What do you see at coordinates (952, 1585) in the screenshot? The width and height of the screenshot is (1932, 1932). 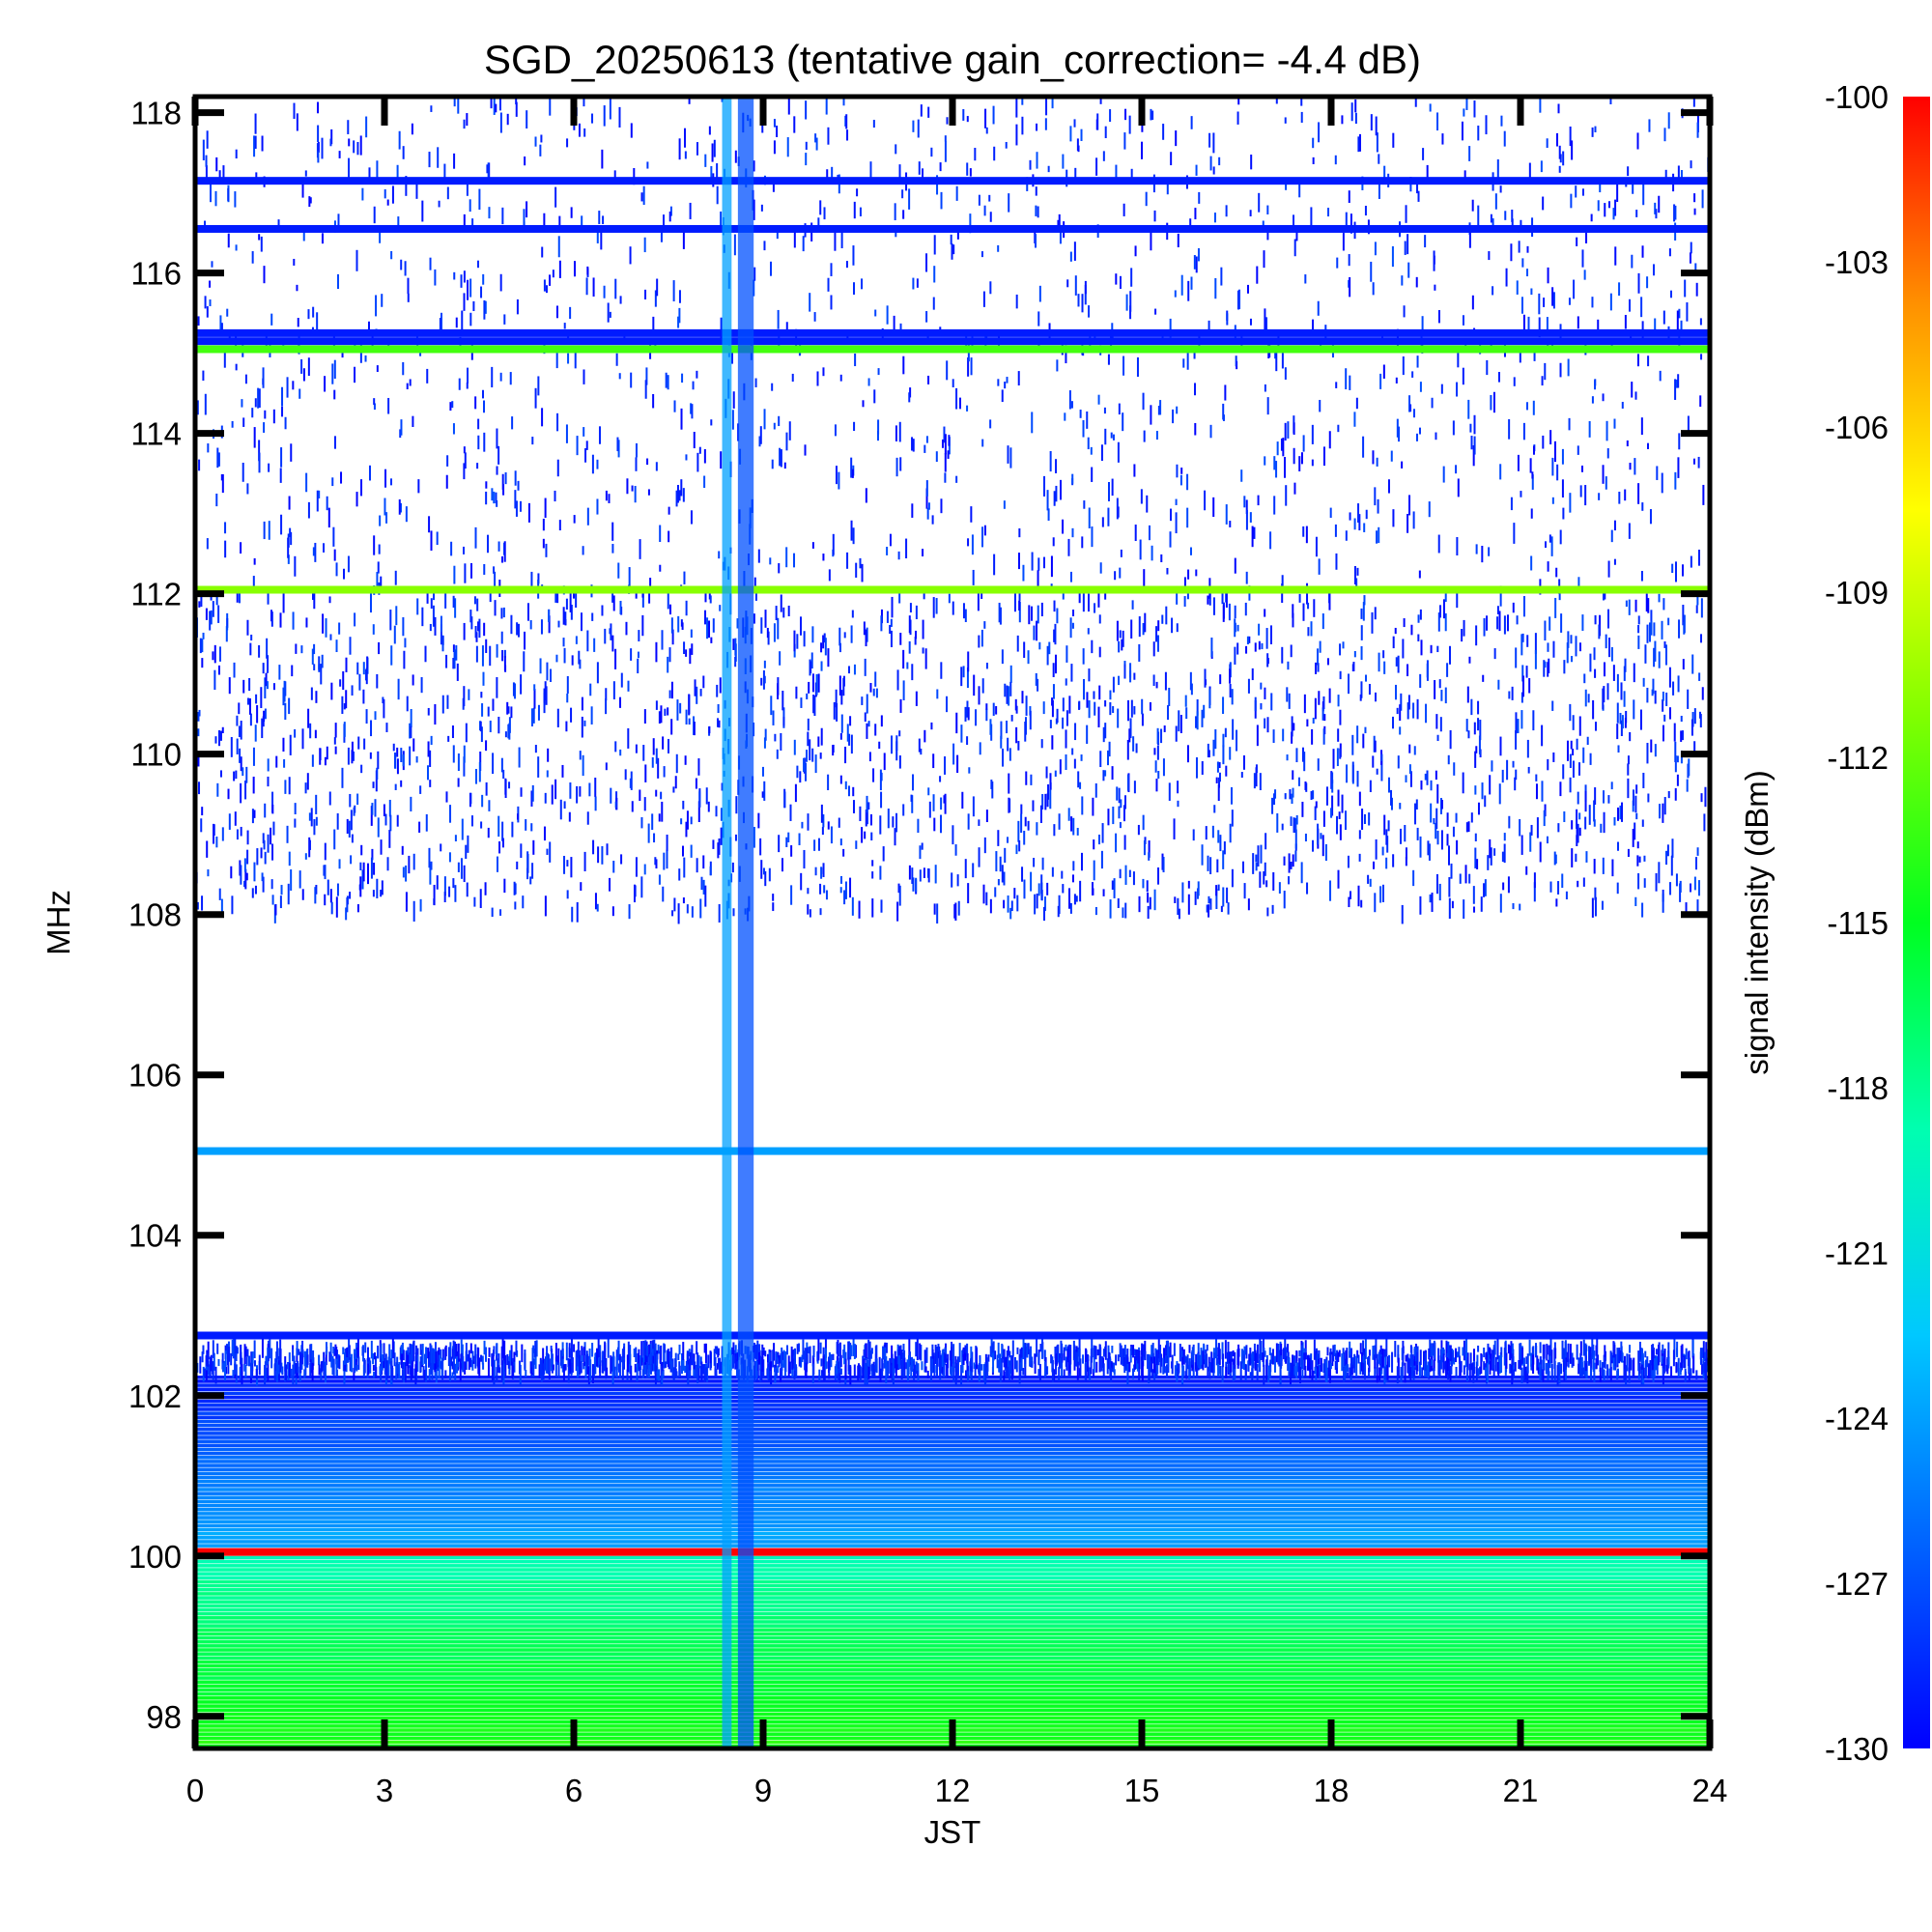 I see `band-row` at bounding box center [952, 1585].